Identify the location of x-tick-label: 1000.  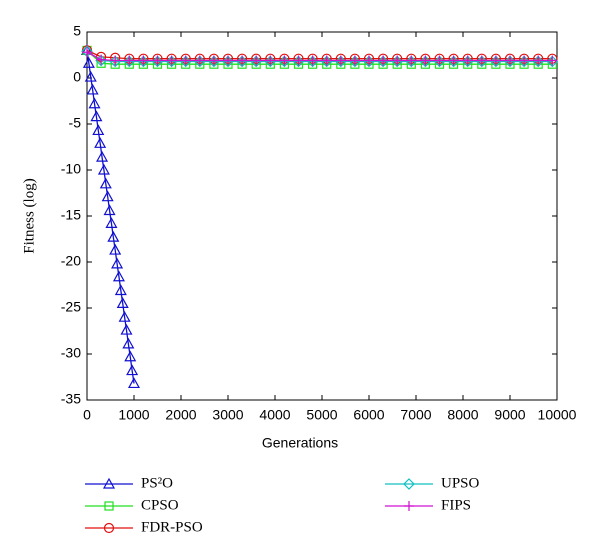
(133, 415).